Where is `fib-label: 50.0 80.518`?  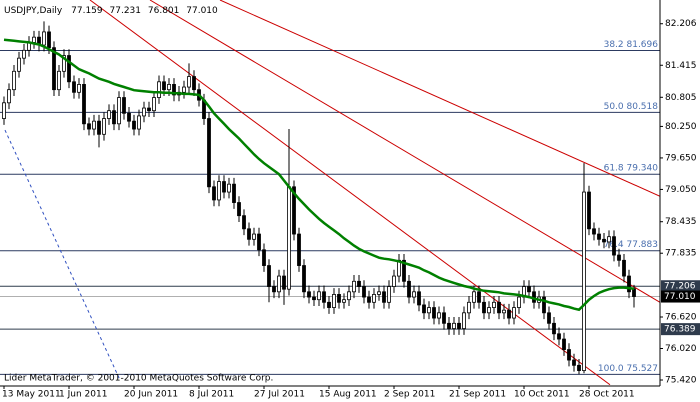
fib-label: 50.0 80.518 is located at coordinates (631, 107).